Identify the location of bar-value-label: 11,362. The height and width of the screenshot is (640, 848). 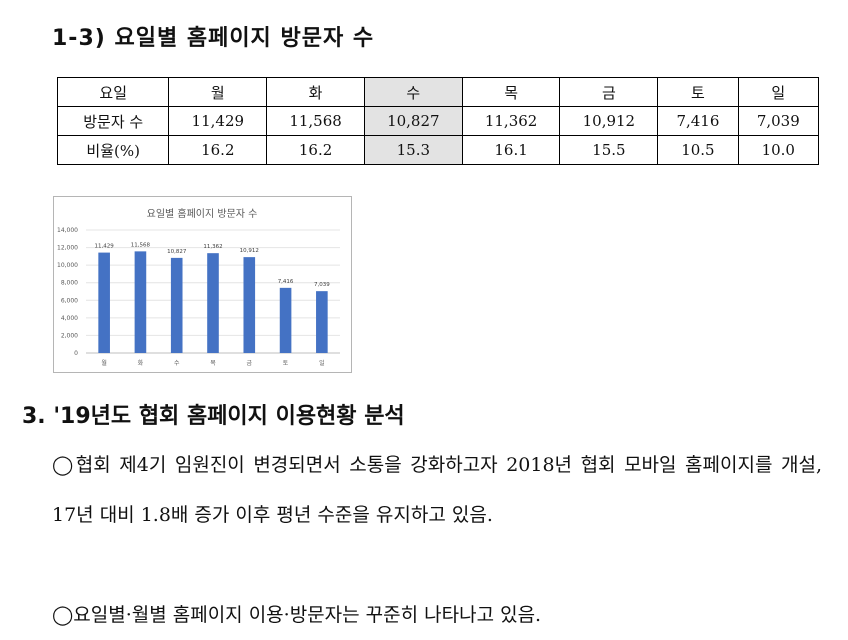
(212, 247).